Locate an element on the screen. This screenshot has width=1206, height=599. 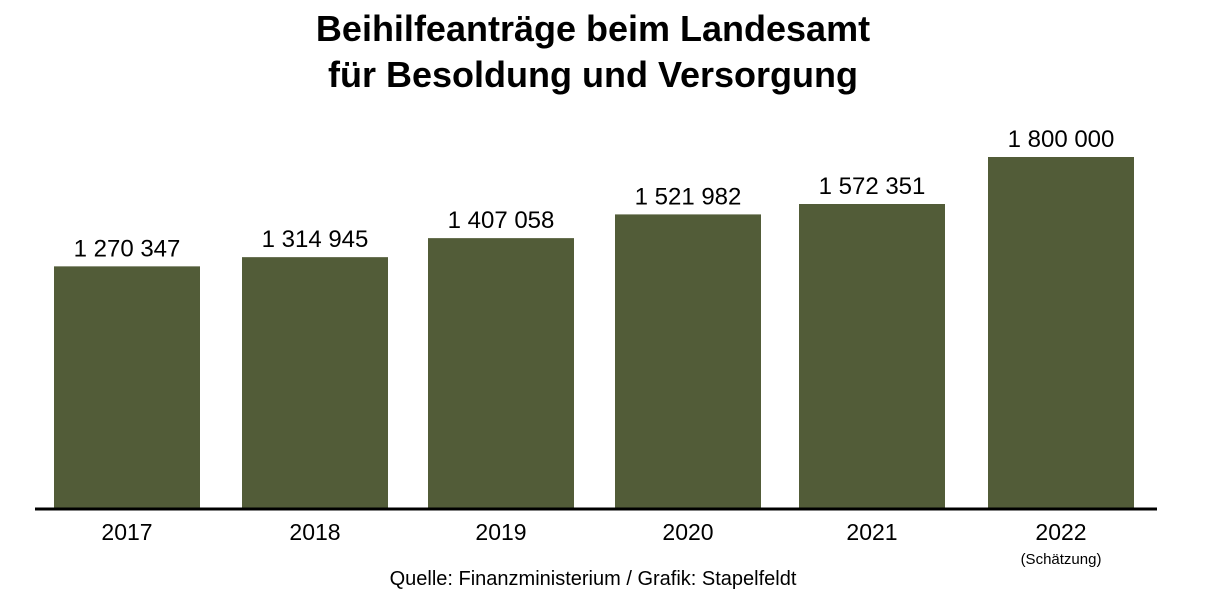
title-line-2: für Besoldung und Versorgung is located at coordinates (593, 74).